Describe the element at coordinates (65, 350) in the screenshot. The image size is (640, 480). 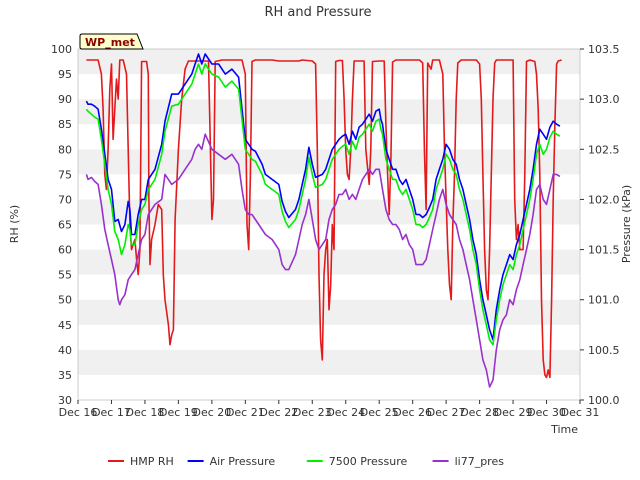
I see `y-left-tick-label: 40` at that location.